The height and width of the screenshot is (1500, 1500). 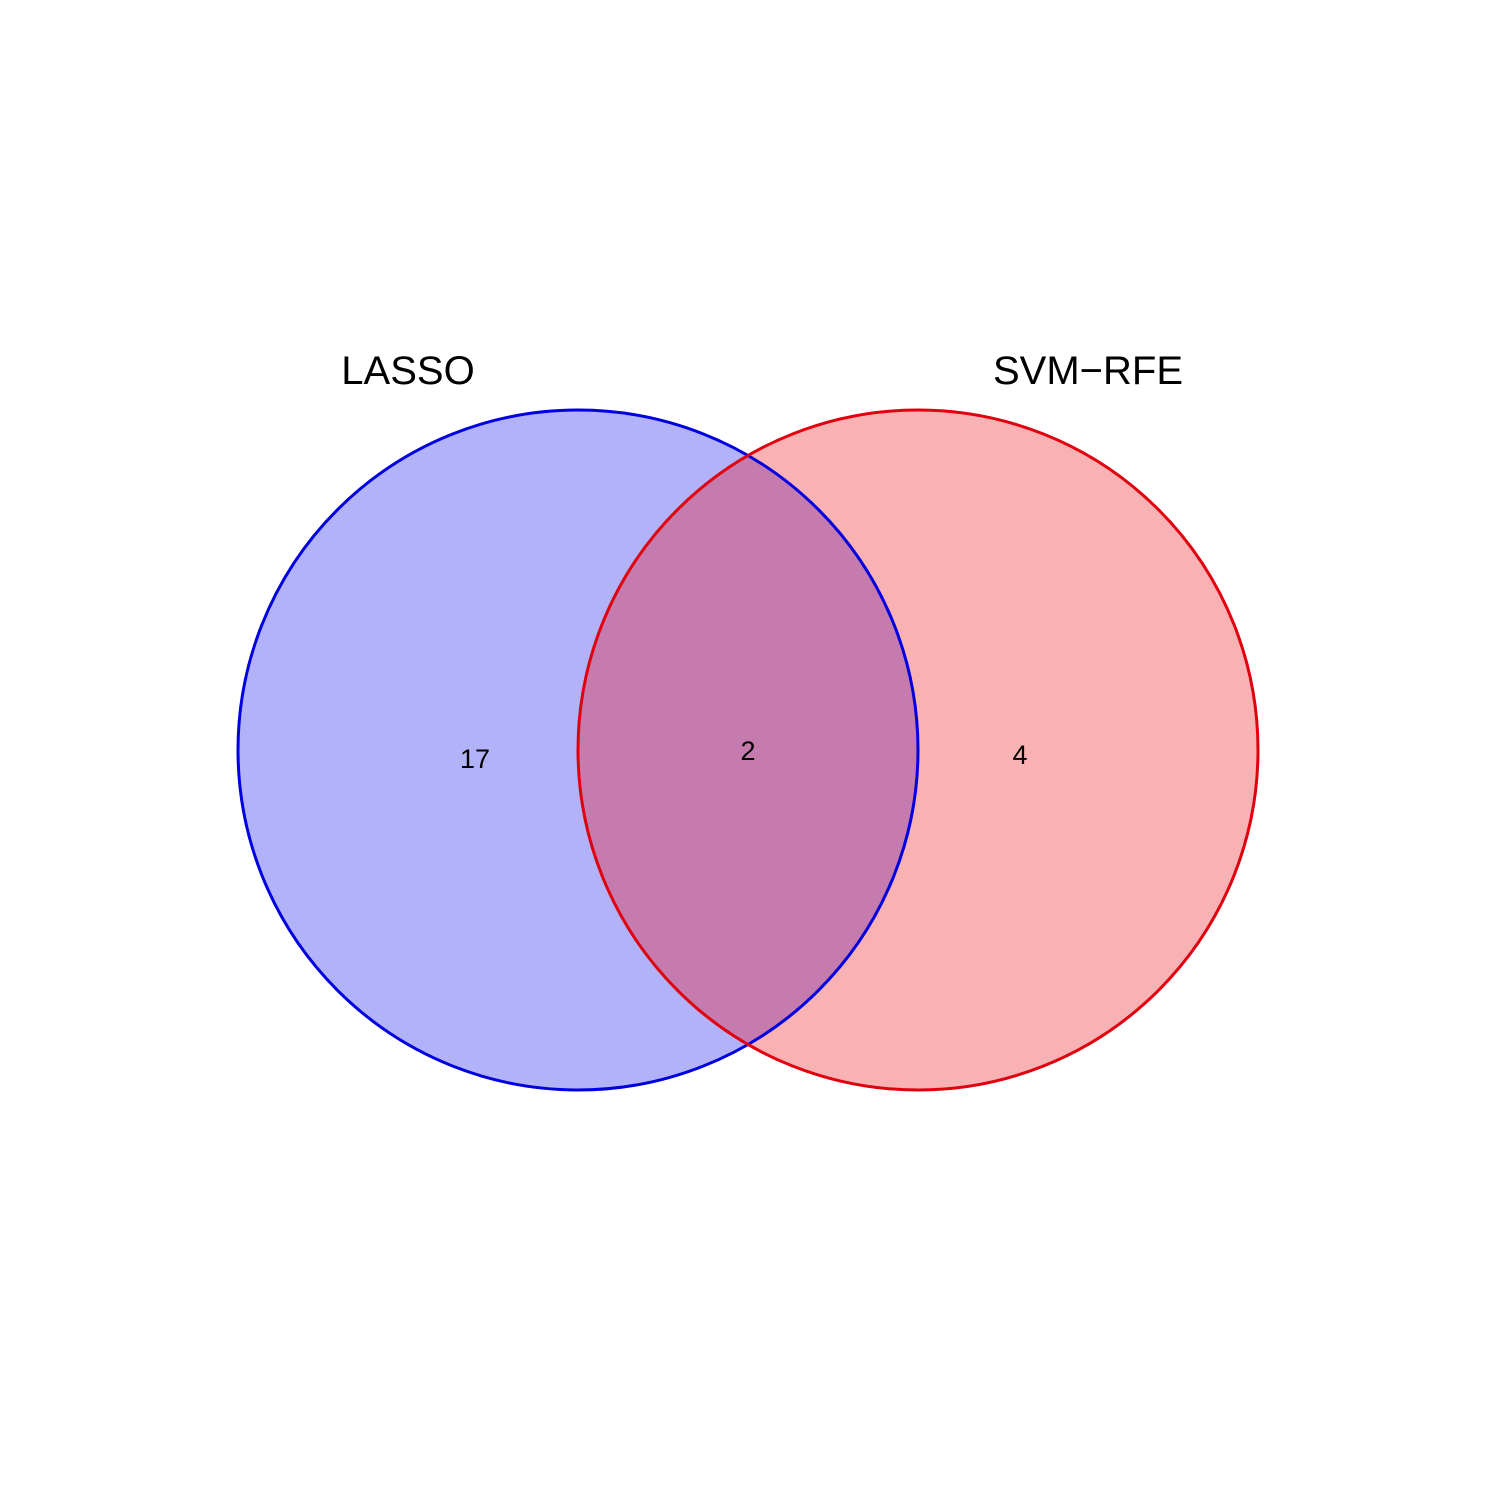 I want to click on svm-rfe-only-count: 4, so click(x=1019, y=755).